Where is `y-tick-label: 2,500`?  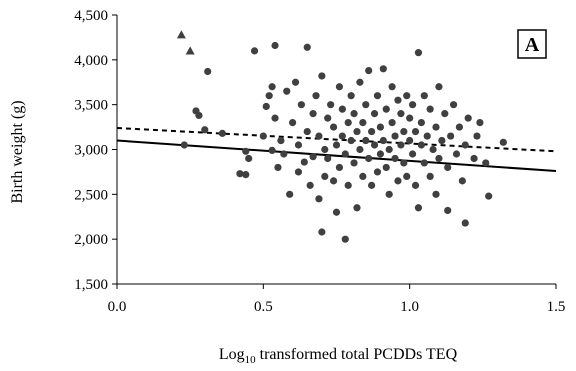
y-tick-label: 2,500 is located at coordinates (91, 195).